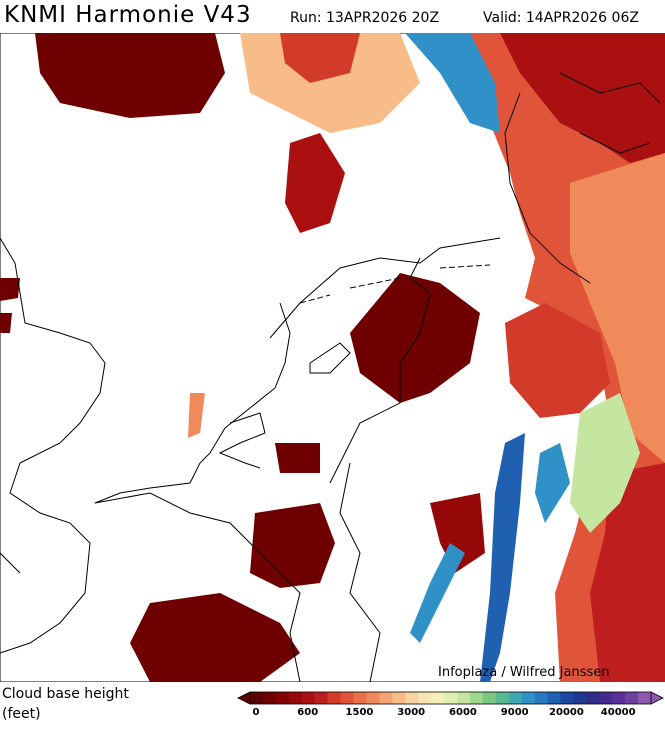 The image size is (665, 735). I want to click on colorbar-high-arrow, so click(657, 698).